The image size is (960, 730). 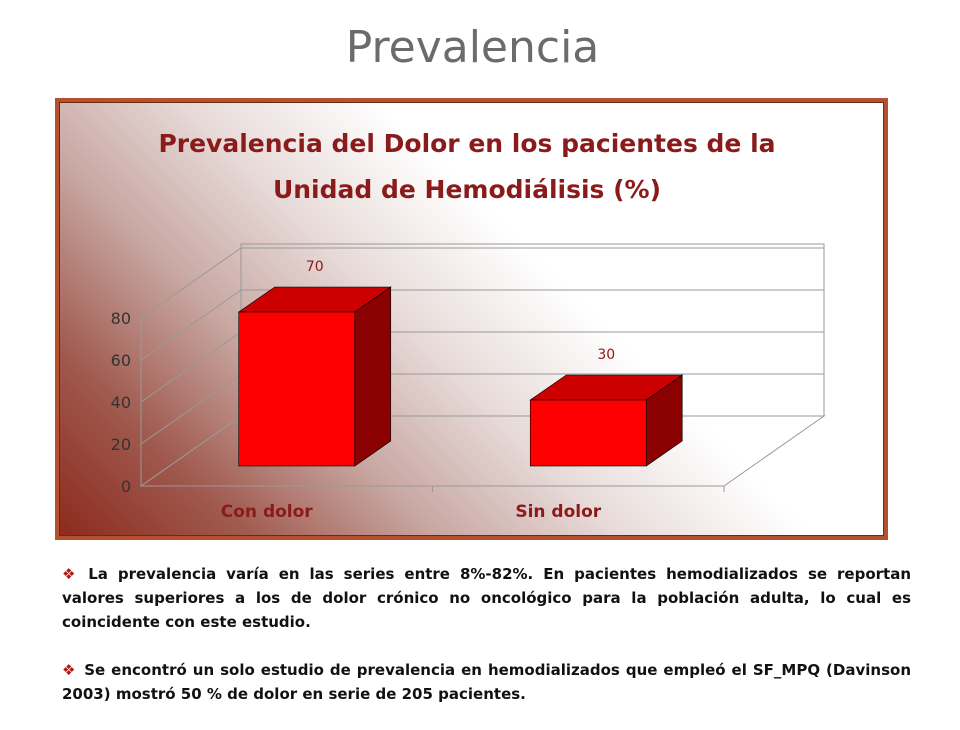 What do you see at coordinates (606, 355) in the screenshot?
I see `data-label: 30` at bounding box center [606, 355].